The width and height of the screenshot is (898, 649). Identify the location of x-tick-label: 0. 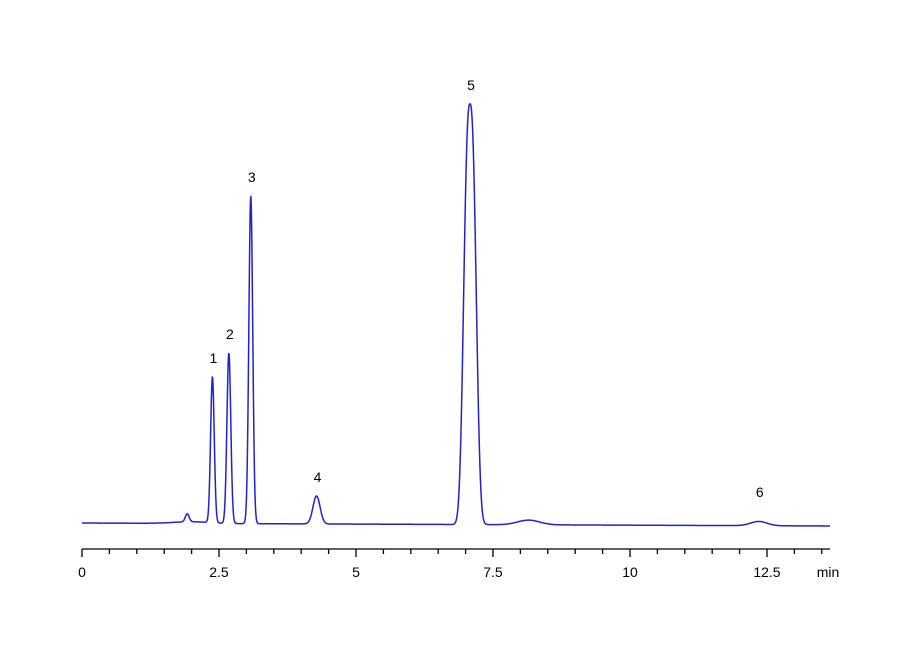
(82, 572).